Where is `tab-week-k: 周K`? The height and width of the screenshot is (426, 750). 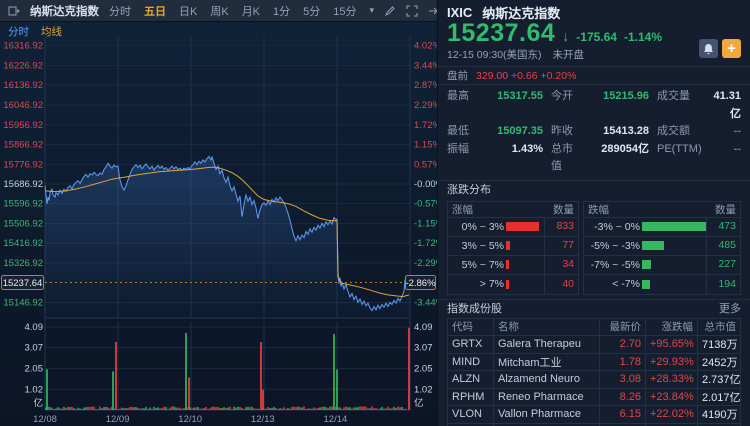 tab-week-k: 周K is located at coordinates (219, 11).